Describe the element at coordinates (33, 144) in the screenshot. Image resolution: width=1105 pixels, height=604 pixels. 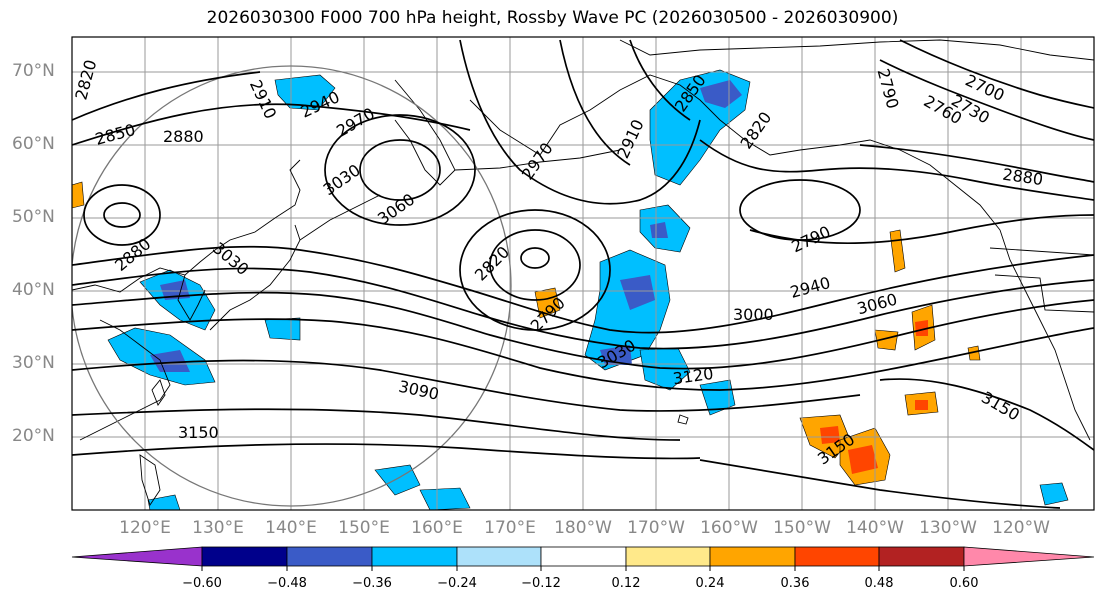
I see `lat-label: 60°N` at that location.